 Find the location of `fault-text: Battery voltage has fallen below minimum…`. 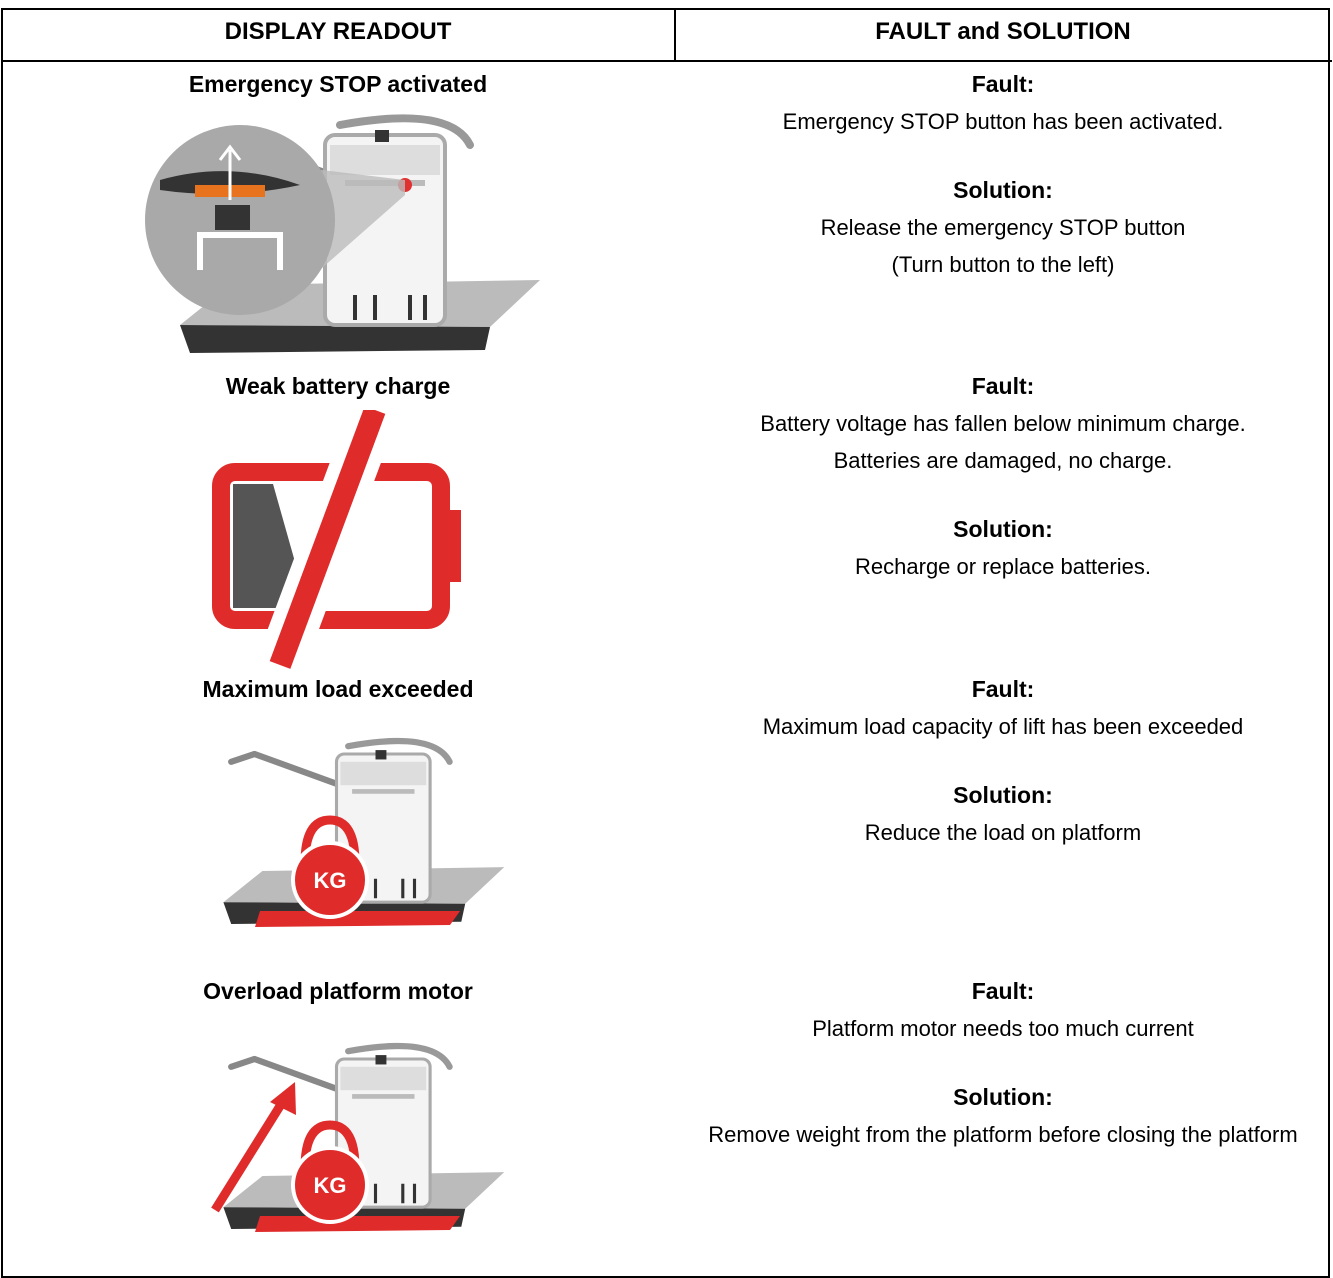

fault-text: Battery voltage has fallen below minimum… is located at coordinates (1003, 423).